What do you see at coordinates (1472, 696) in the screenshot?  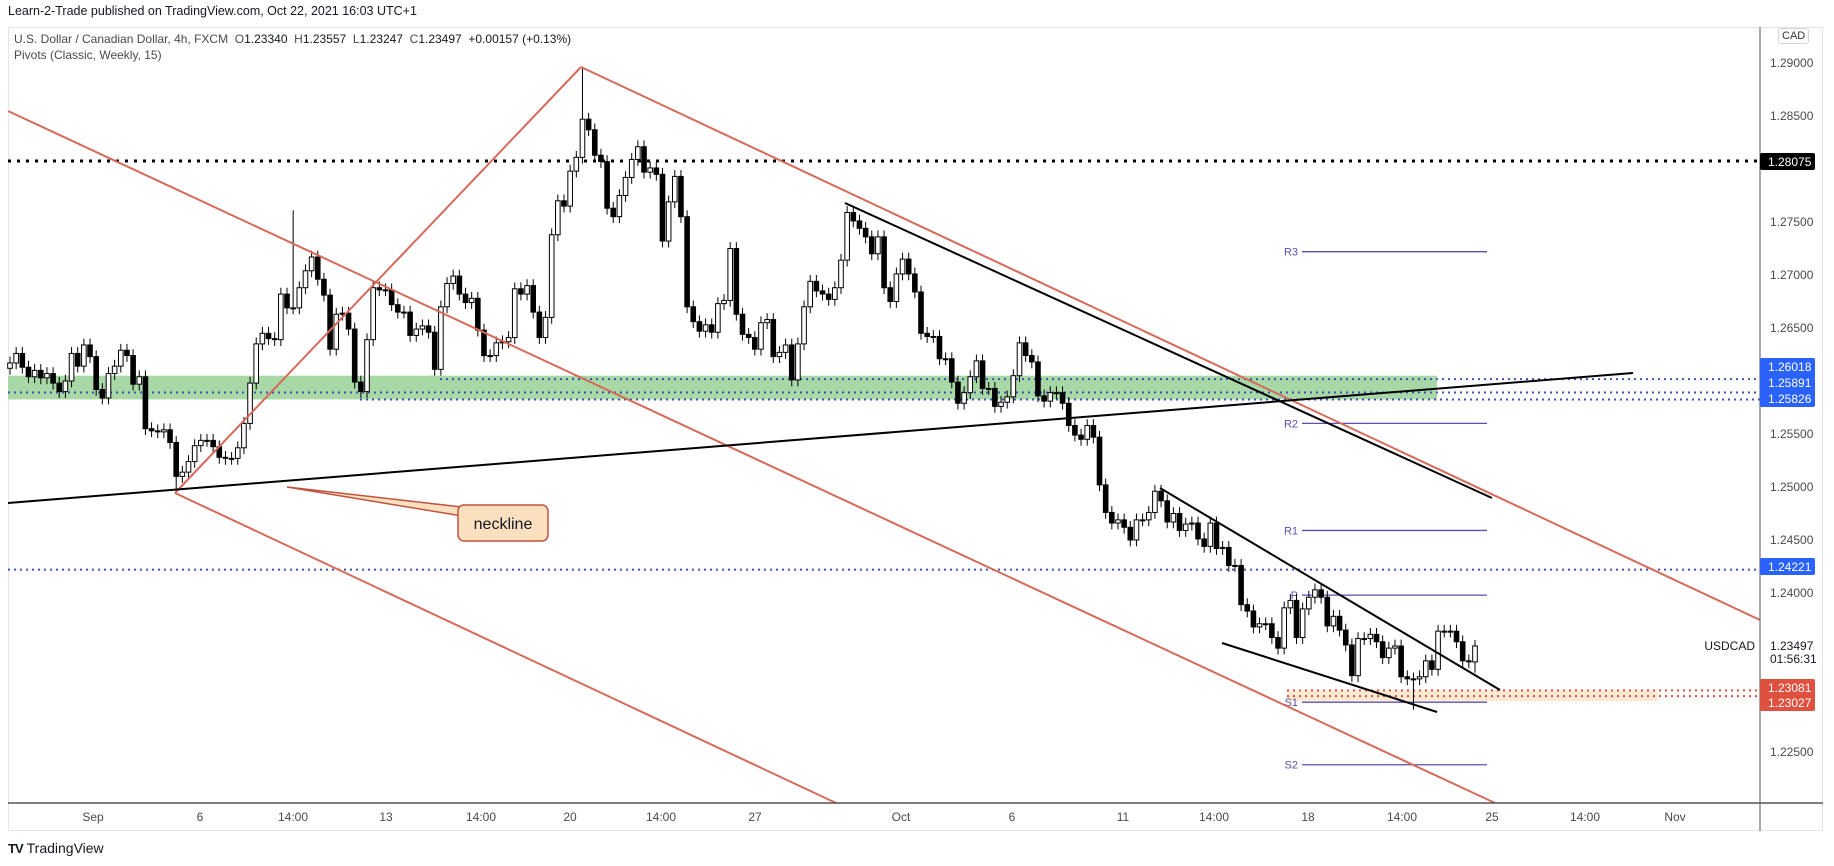 I see `demand-zone` at bounding box center [1472, 696].